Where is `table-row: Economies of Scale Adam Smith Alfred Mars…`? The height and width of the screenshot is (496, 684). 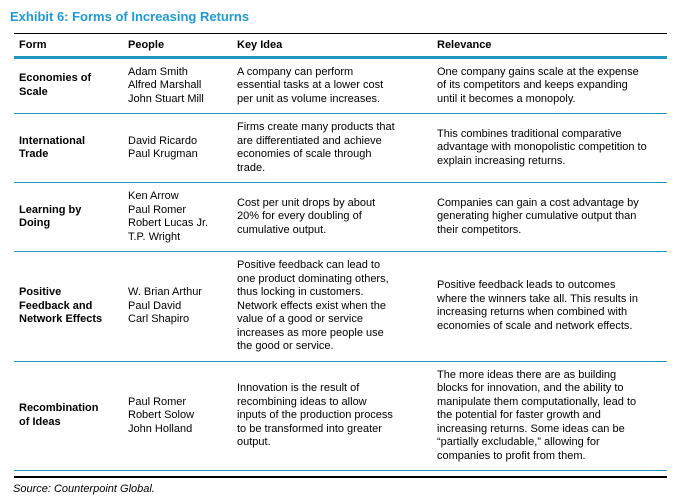 table-row: Economies of Scale Adam Smith Alfred Mars… is located at coordinates (340, 85).